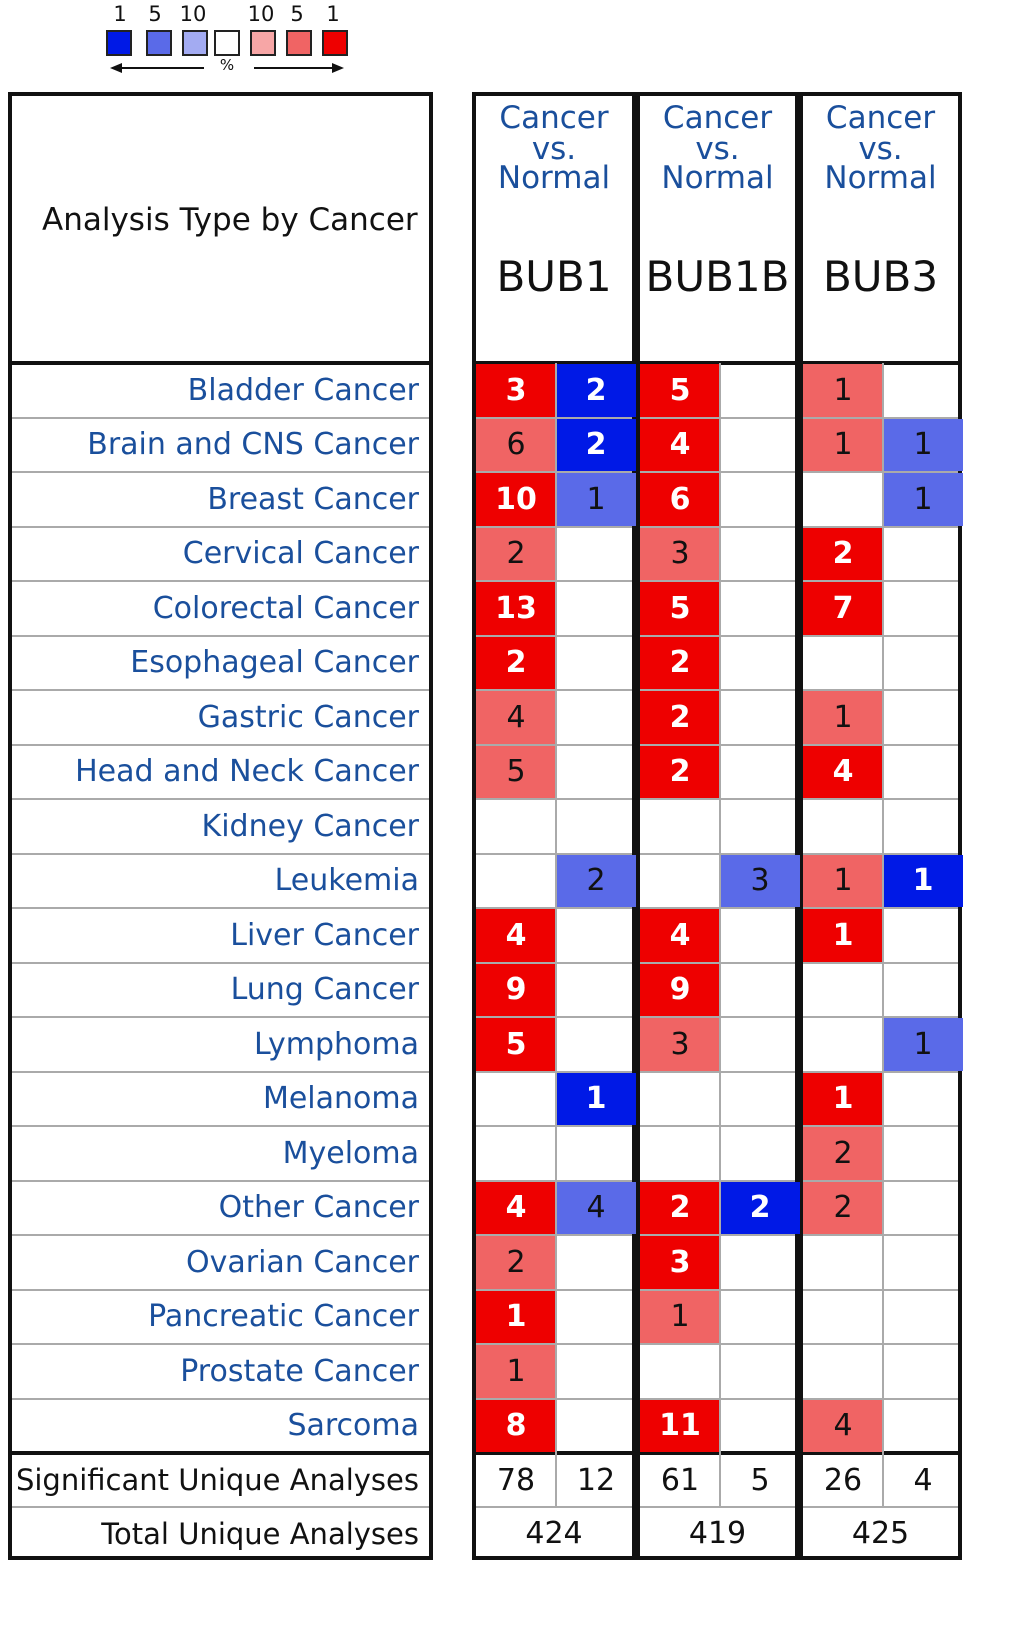 Image resolution: width=1020 pixels, height=1650 pixels. Describe the element at coordinates (353, 1426) in the screenshot. I see `cancer-row-label: Sarcoma` at that location.